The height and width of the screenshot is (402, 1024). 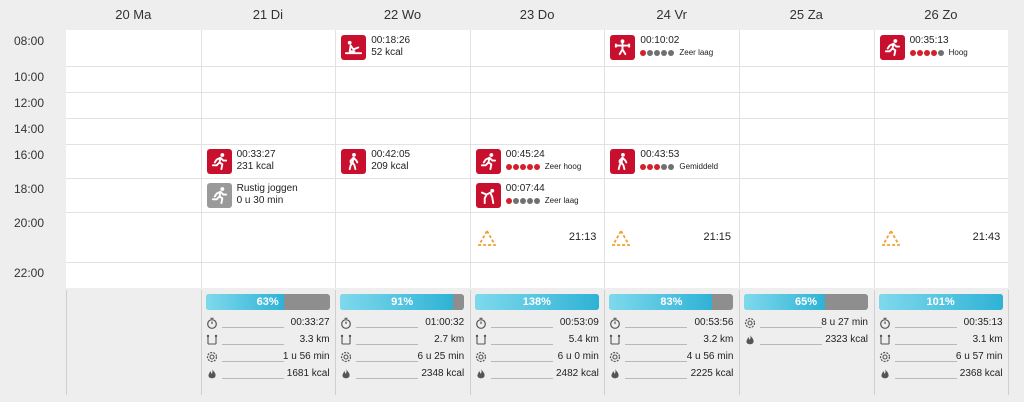 What do you see at coordinates (885, 374) in the screenshot?
I see `flame-icon` at bounding box center [885, 374].